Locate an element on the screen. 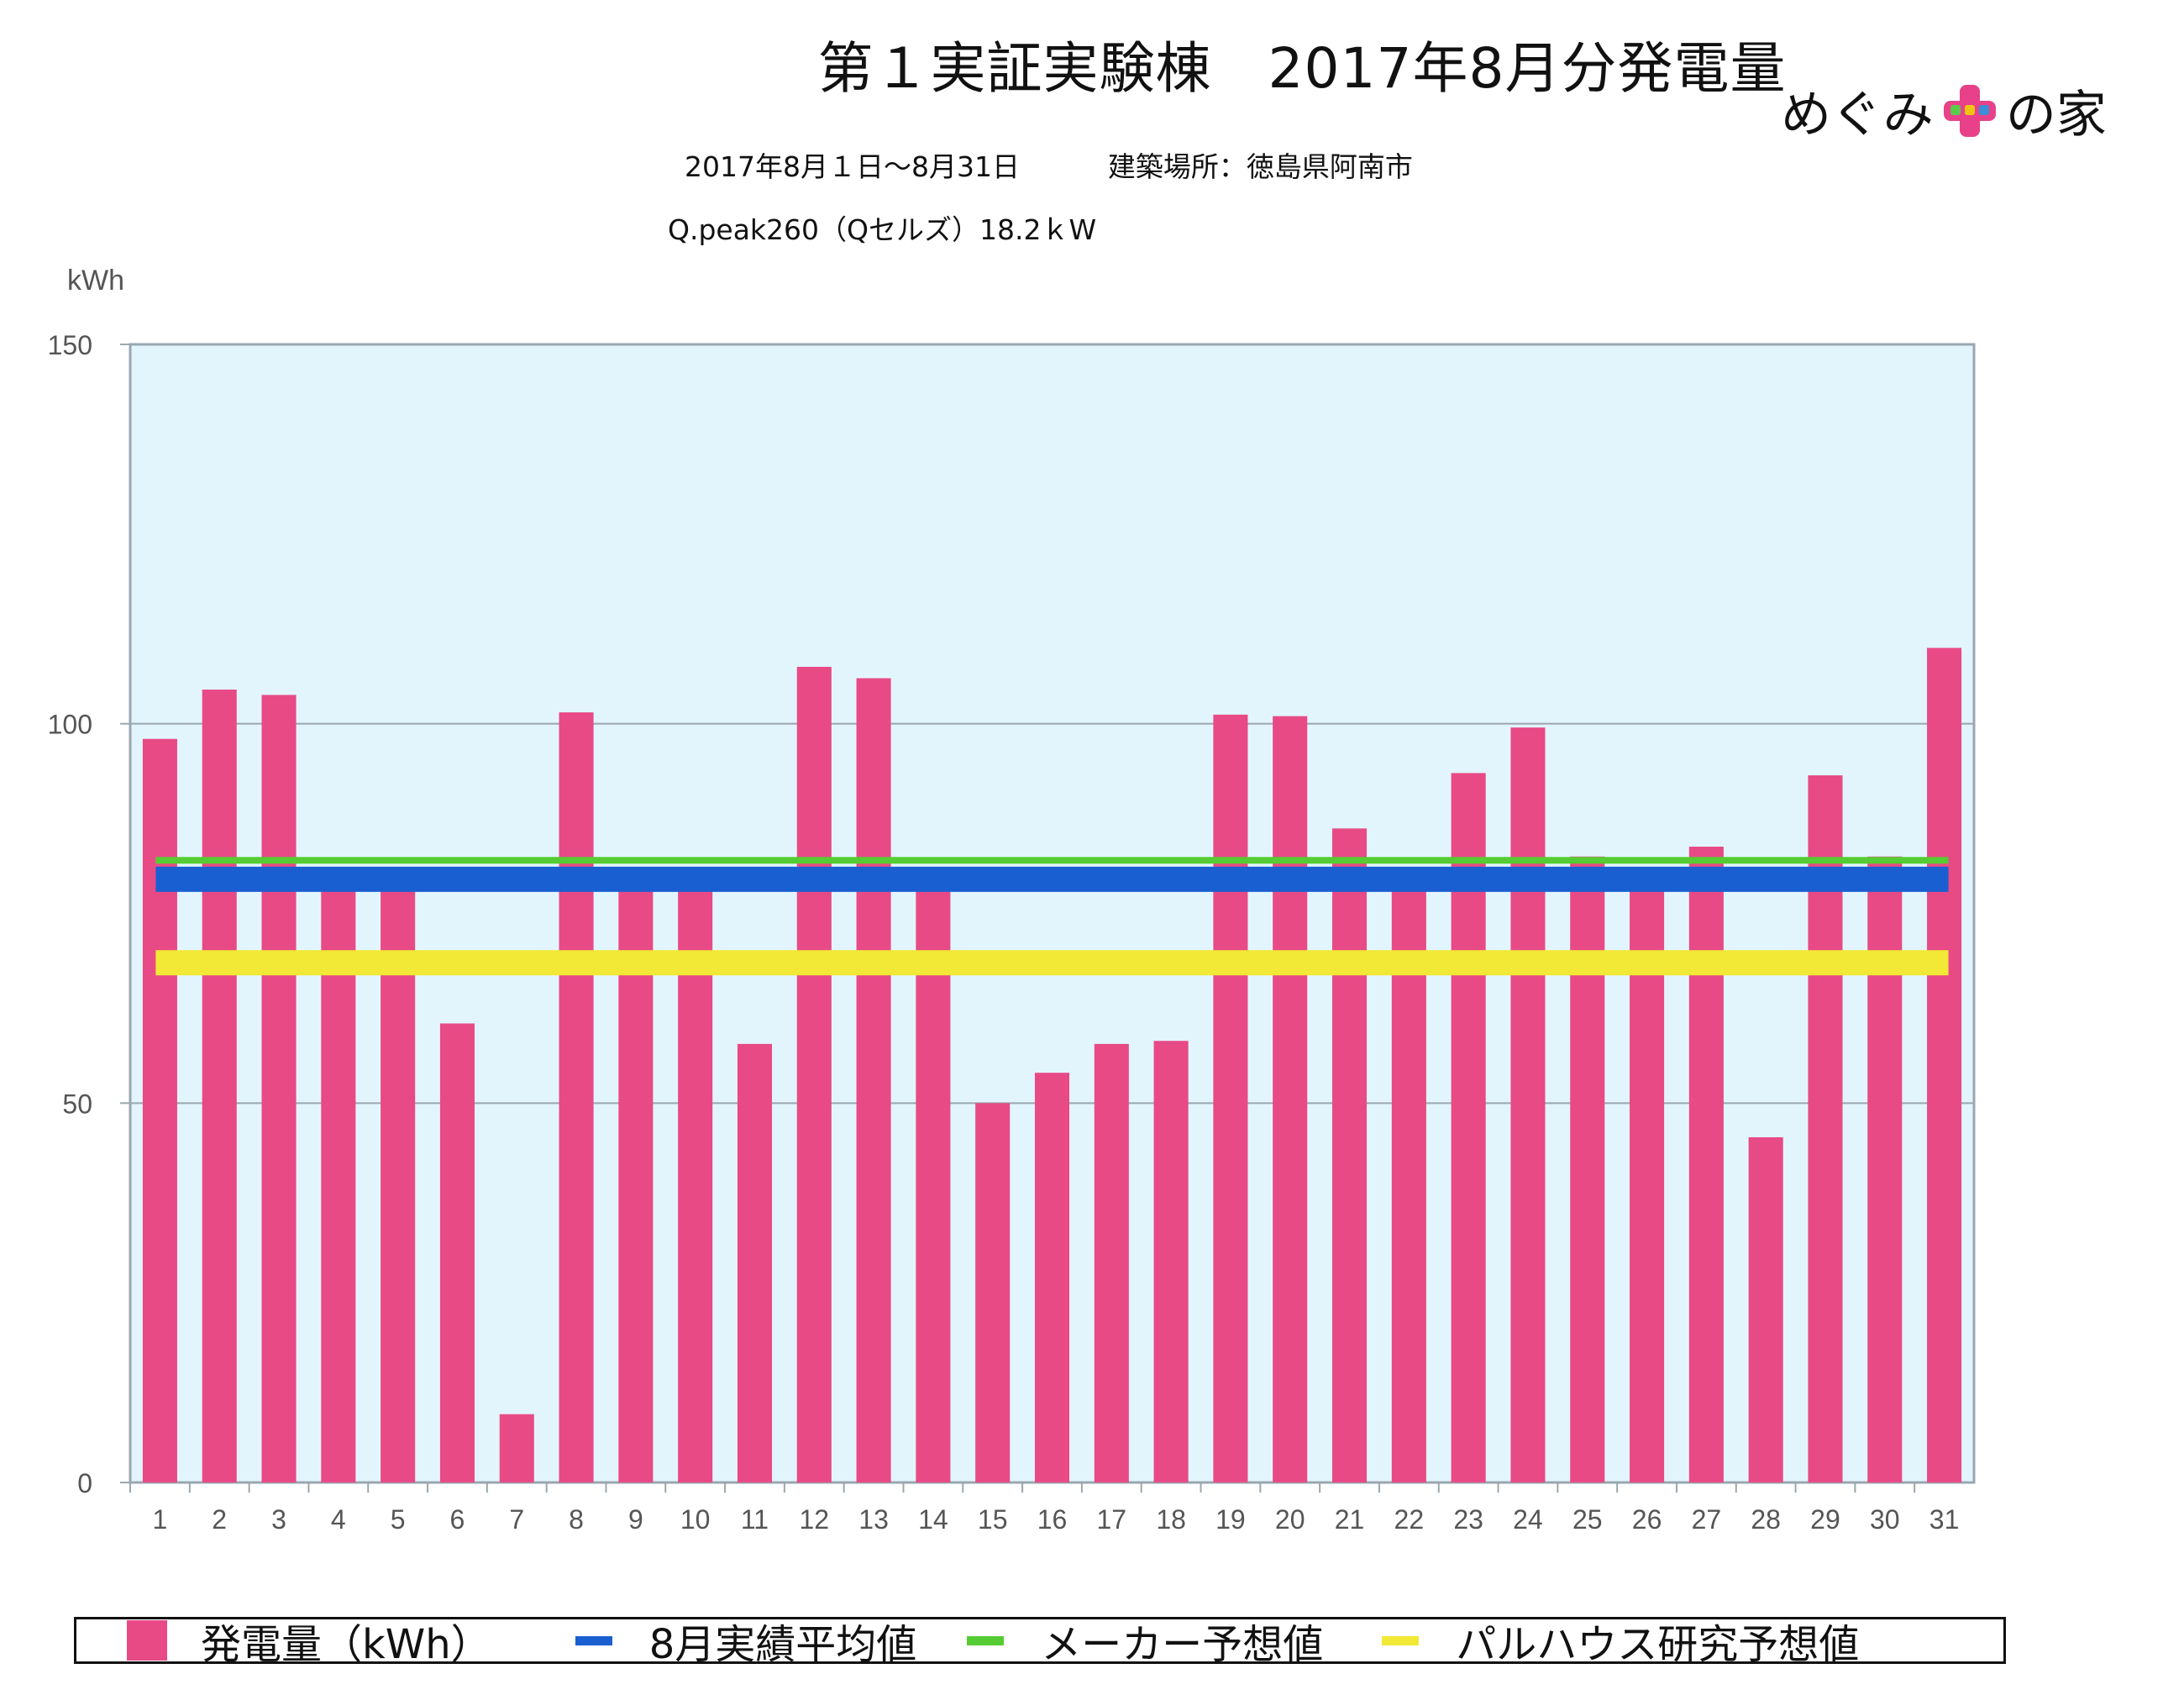 The image size is (2184, 1695). y-axis-label: kWh is located at coordinates (95, 280).